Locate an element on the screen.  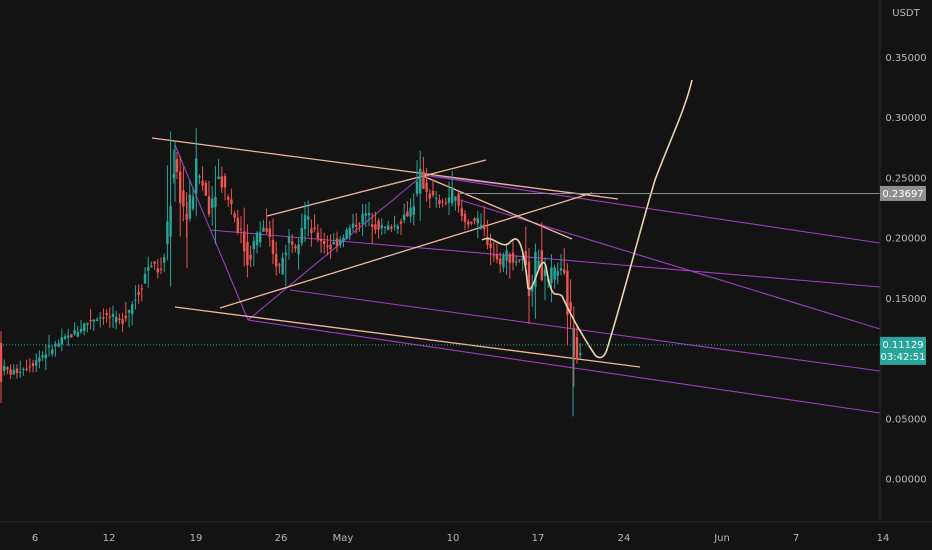
time-tick-label: 6 is located at coordinates (35, 538).